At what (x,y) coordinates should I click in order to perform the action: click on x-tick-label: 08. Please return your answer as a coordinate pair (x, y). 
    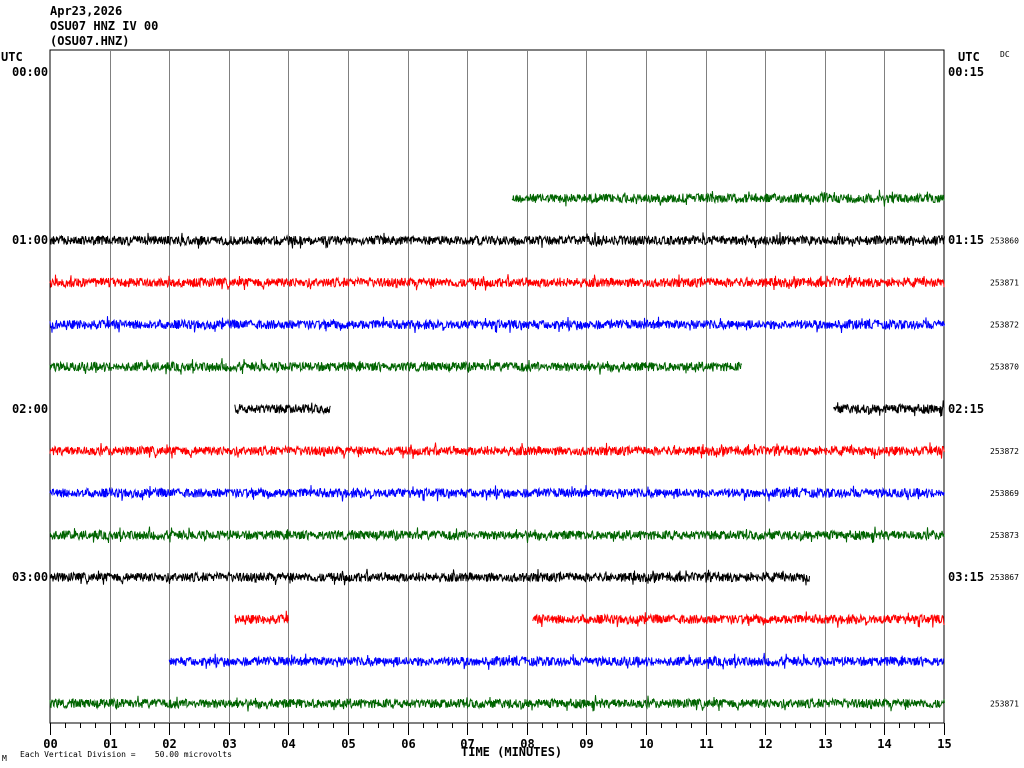
    Looking at the image, I should click on (527, 744).